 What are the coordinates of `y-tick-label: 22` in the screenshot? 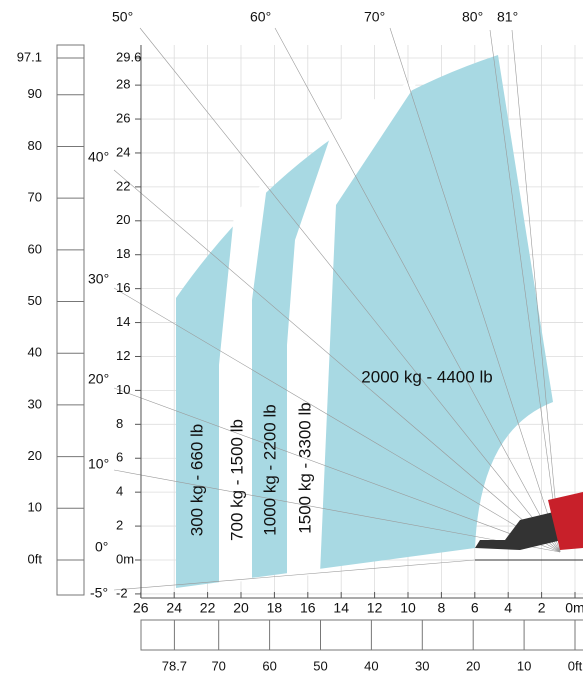 It's located at (123, 185).